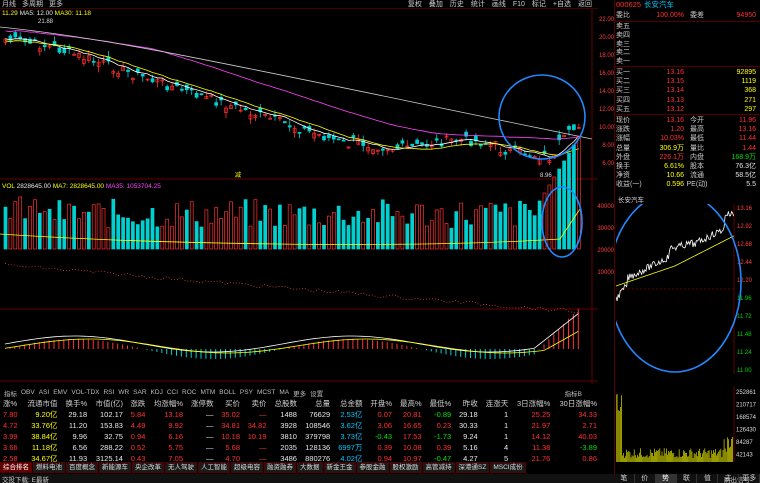 The height and width of the screenshot is (483, 760). I want to click on quote-panel-tab: 势, so click(666, 478).